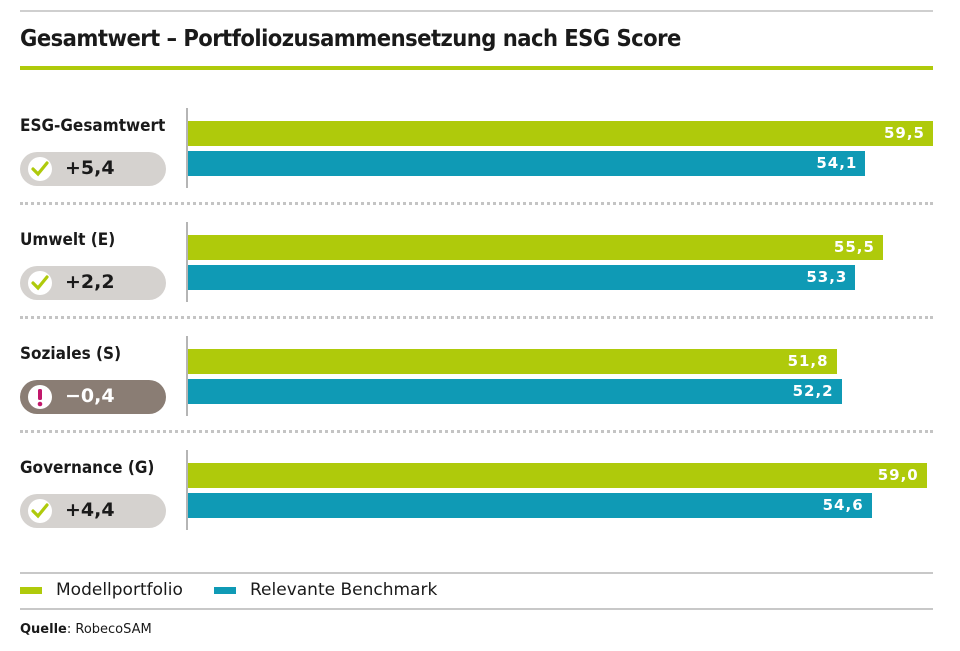  What do you see at coordinates (43, 629) in the screenshot?
I see `source-label: Quelle` at bounding box center [43, 629].